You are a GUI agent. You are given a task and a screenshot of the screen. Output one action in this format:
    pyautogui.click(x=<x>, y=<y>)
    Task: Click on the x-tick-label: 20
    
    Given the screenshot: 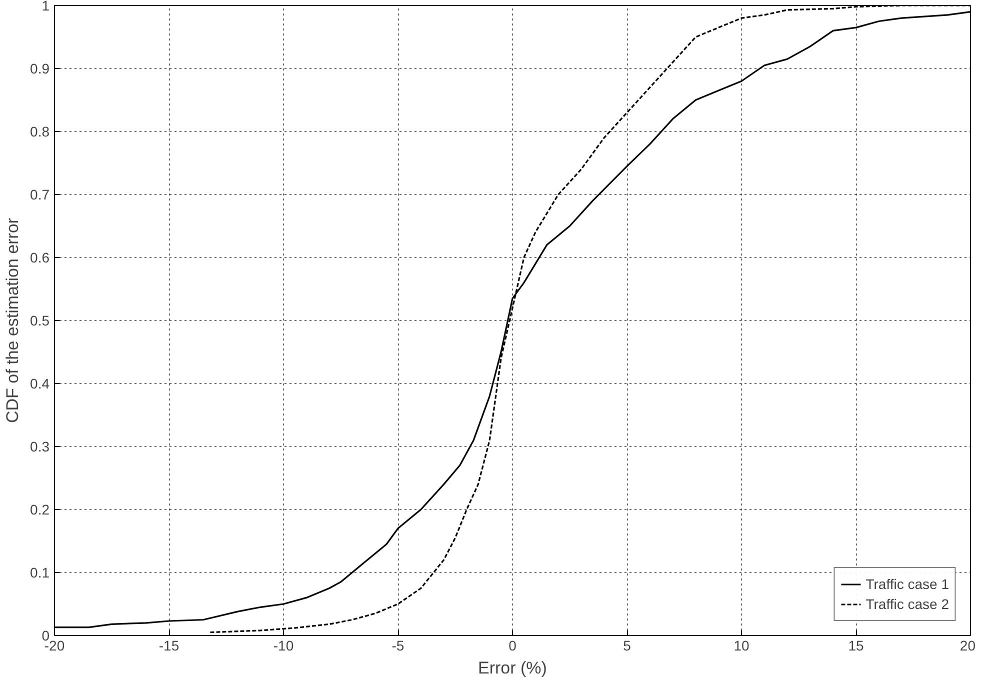 What is the action you would take?
    pyautogui.click(x=968, y=646)
    